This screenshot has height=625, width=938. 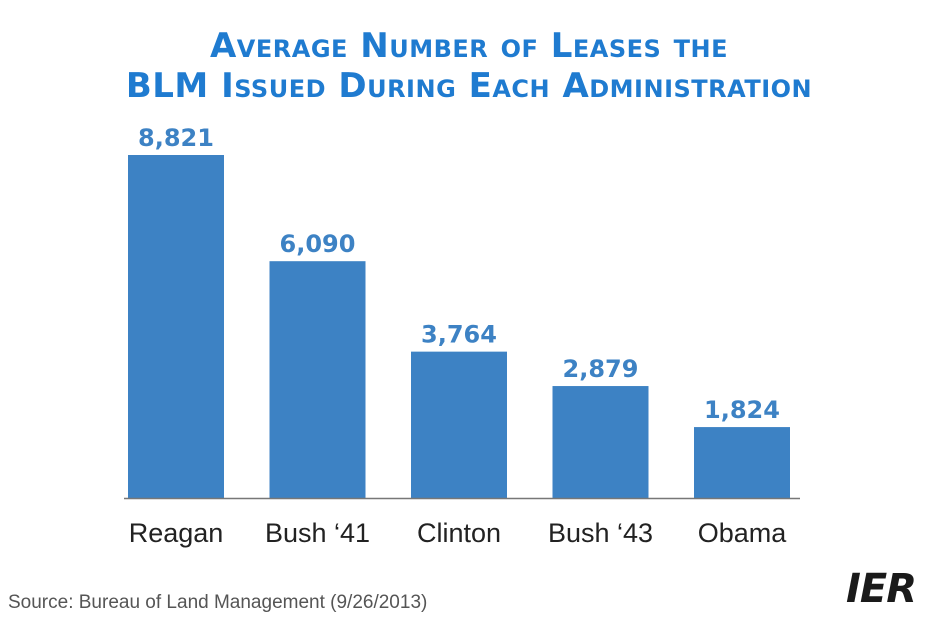 I want to click on bar-obama, so click(x=742, y=462).